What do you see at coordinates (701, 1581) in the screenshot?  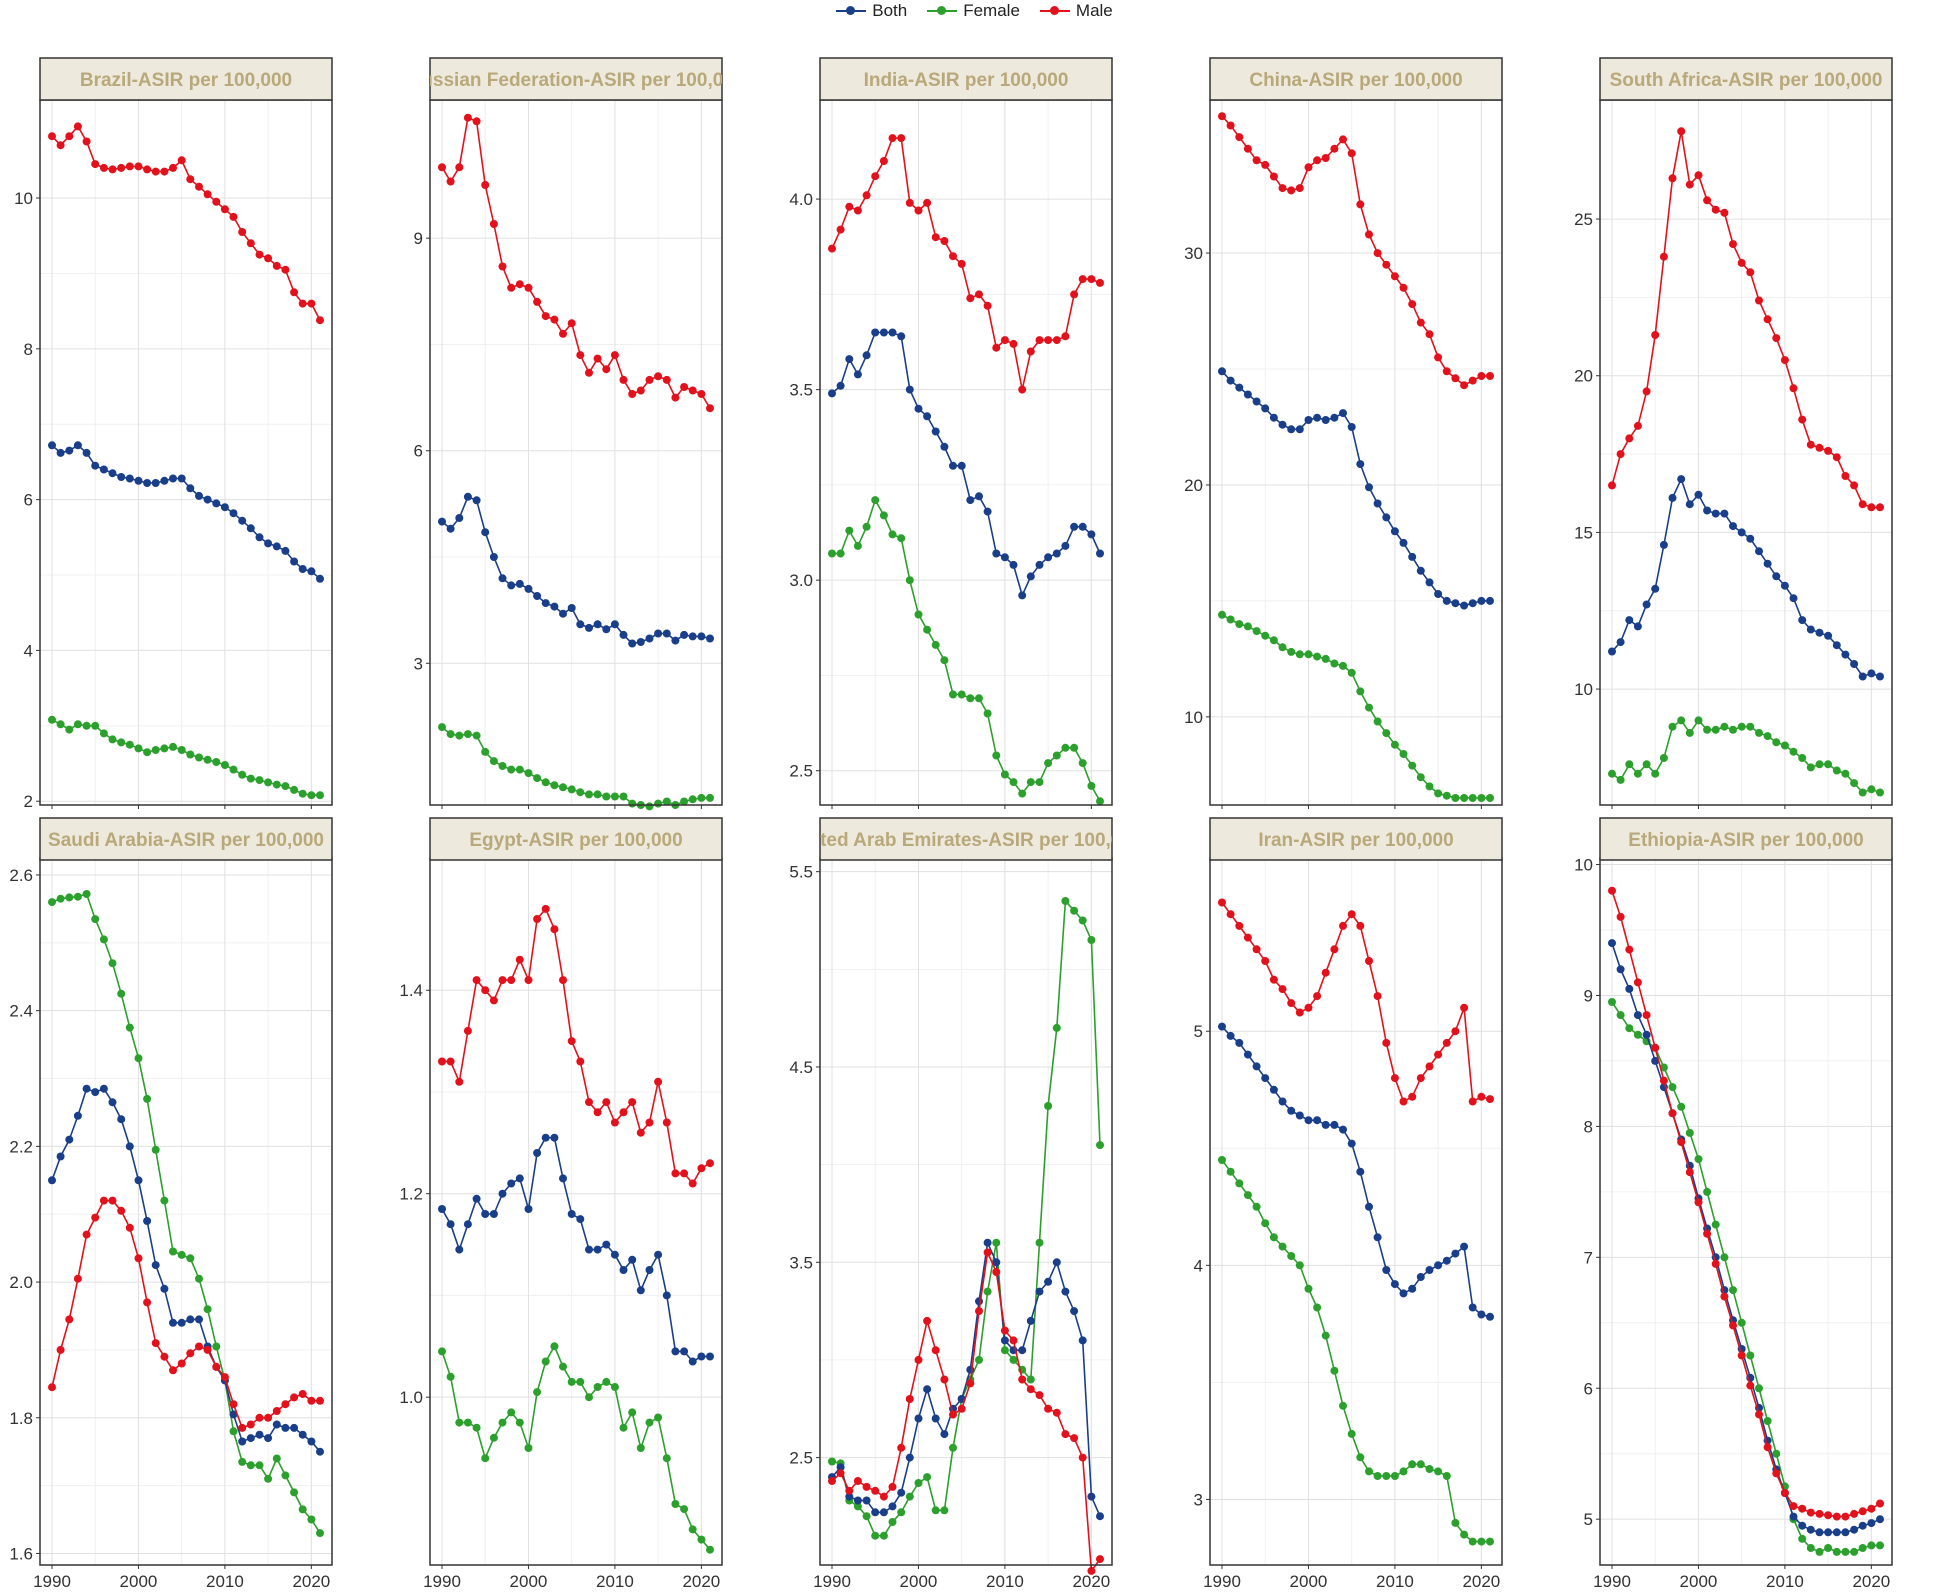 I see `x-tick-label: 2020` at bounding box center [701, 1581].